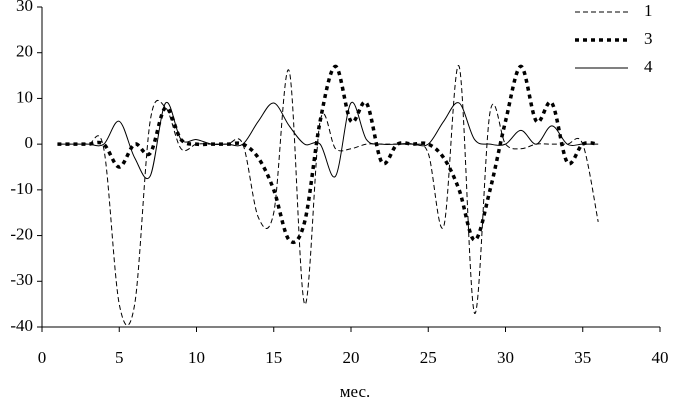 The width and height of the screenshot is (674, 403). Describe the element at coordinates (196, 357) in the screenshot. I see `x-tick-label: 10` at that location.